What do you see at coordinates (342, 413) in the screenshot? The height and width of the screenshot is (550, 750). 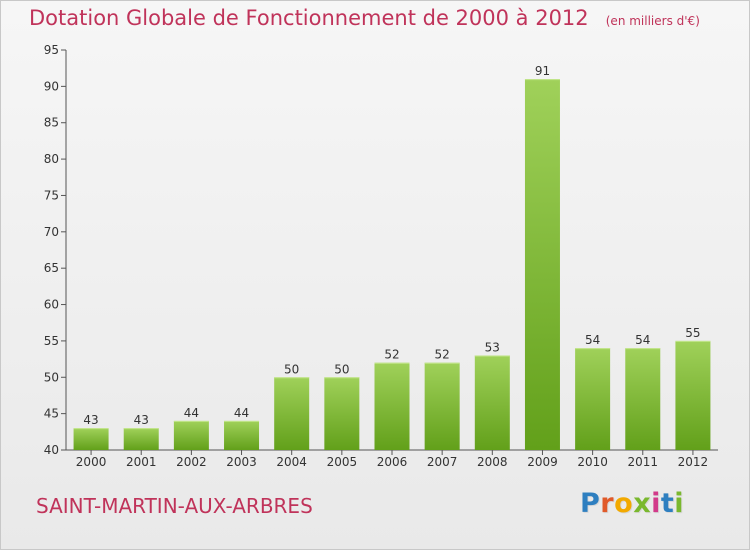 I see `bar-2005` at bounding box center [342, 413].